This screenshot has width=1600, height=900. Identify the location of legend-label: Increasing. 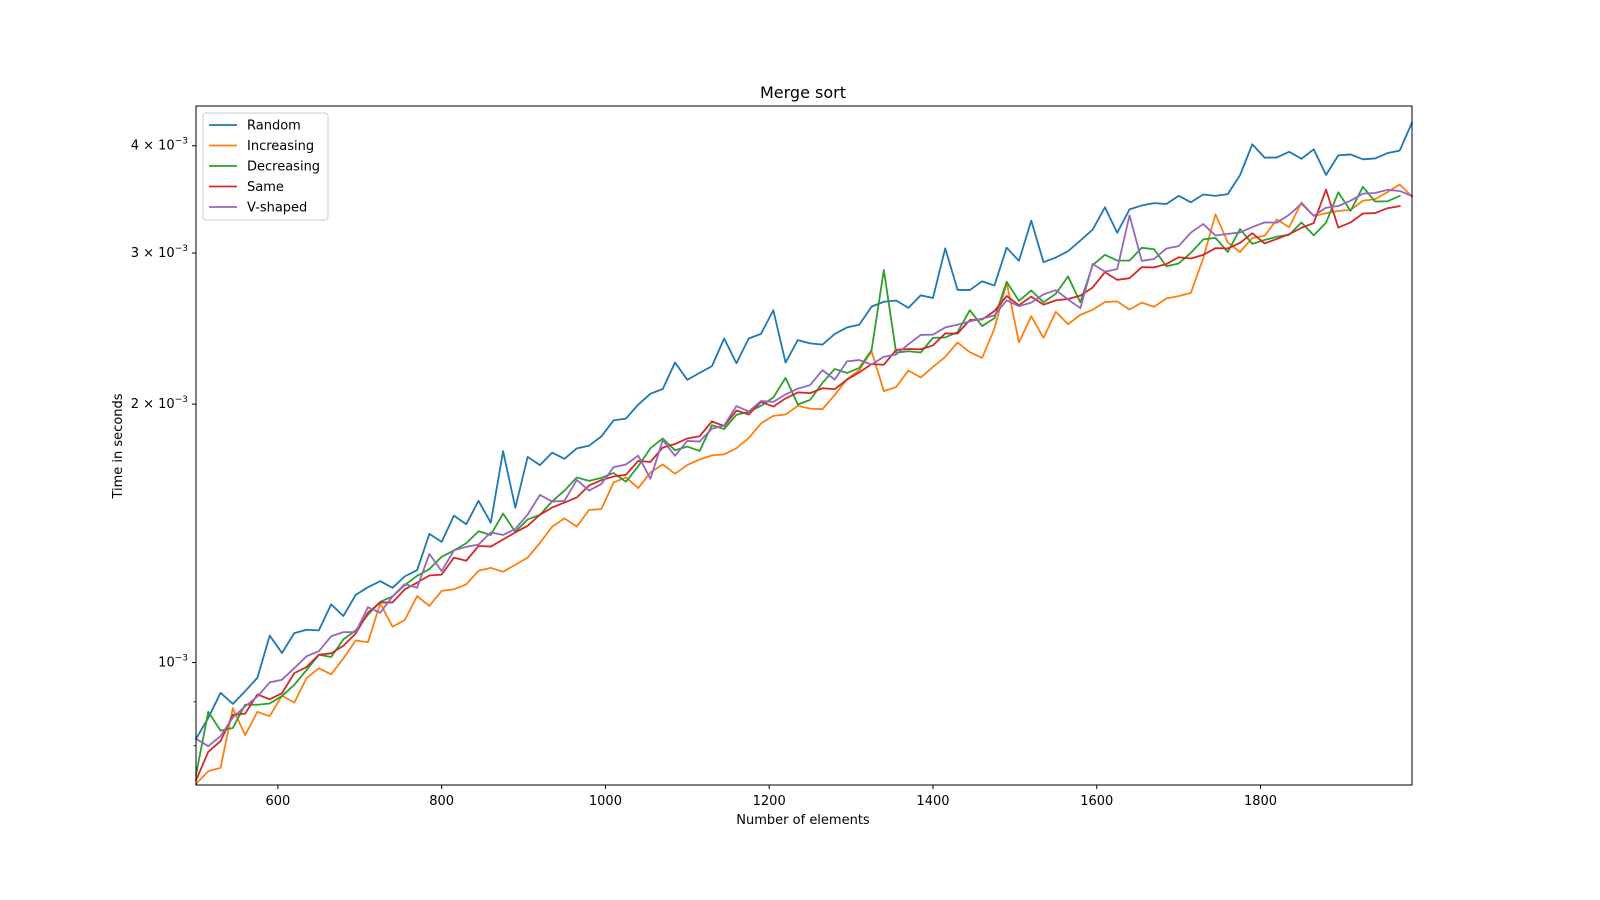
(280, 146).